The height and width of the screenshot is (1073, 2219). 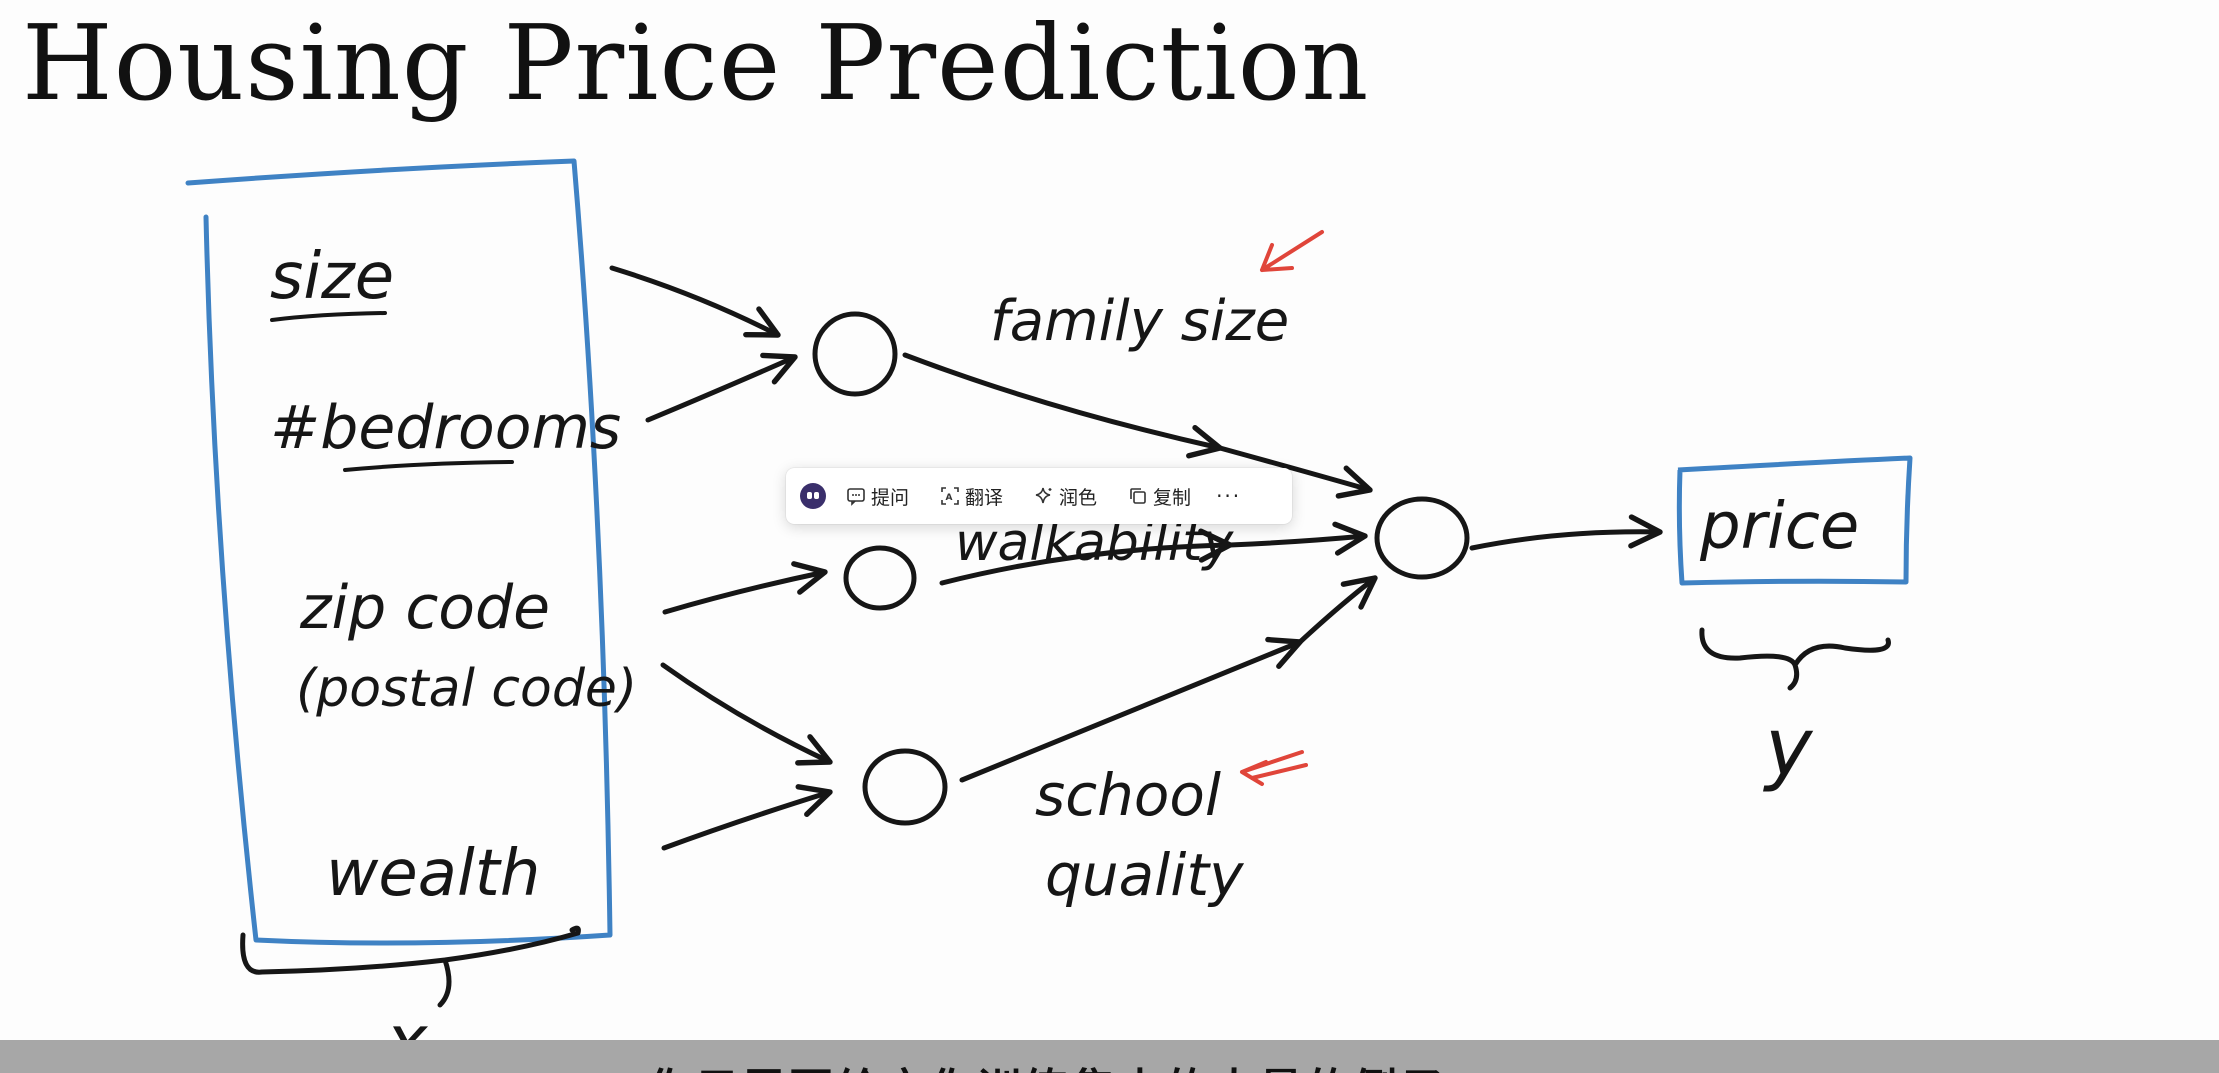 What do you see at coordinates (1047, 1063) in the screenshot?
I see `subtitle-text: 你只需要给它你训练集中的大量的例子` at bounding box center [1047, 1063].